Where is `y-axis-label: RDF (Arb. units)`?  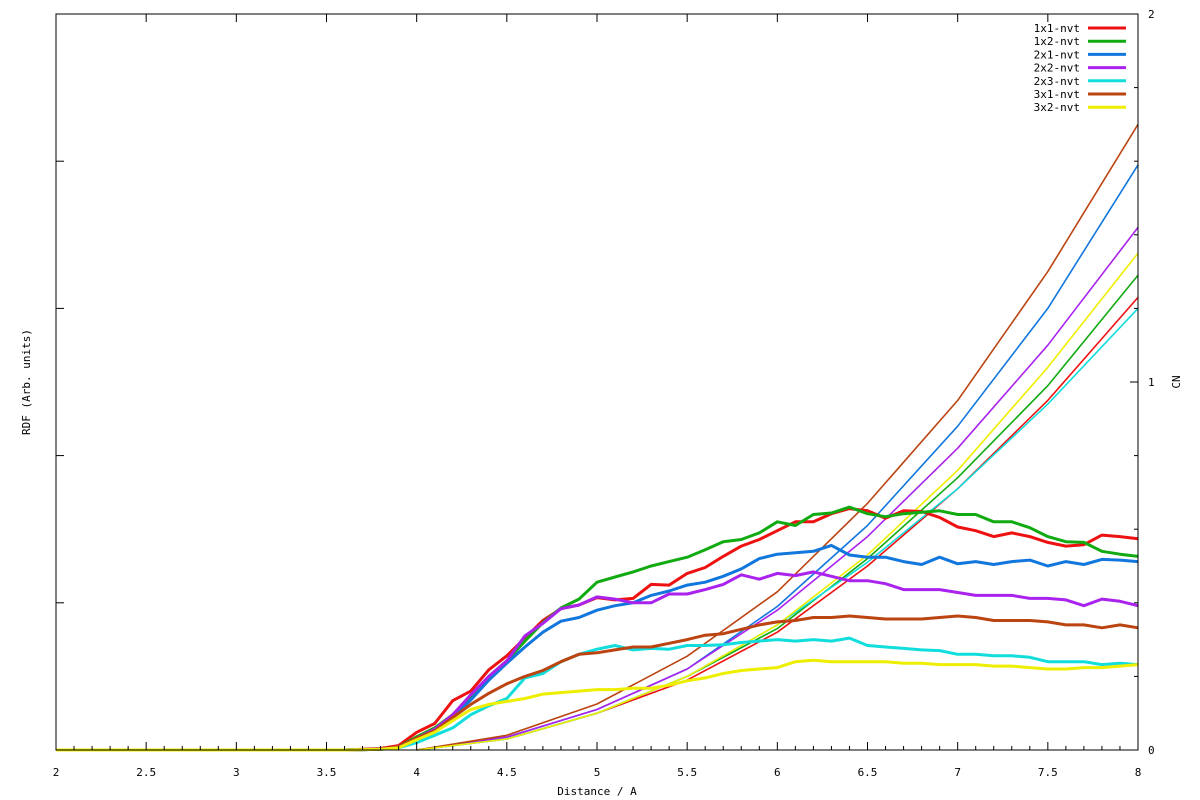
y-axis-label: RDF (Arb. units) is located at coordinates (26, 382).